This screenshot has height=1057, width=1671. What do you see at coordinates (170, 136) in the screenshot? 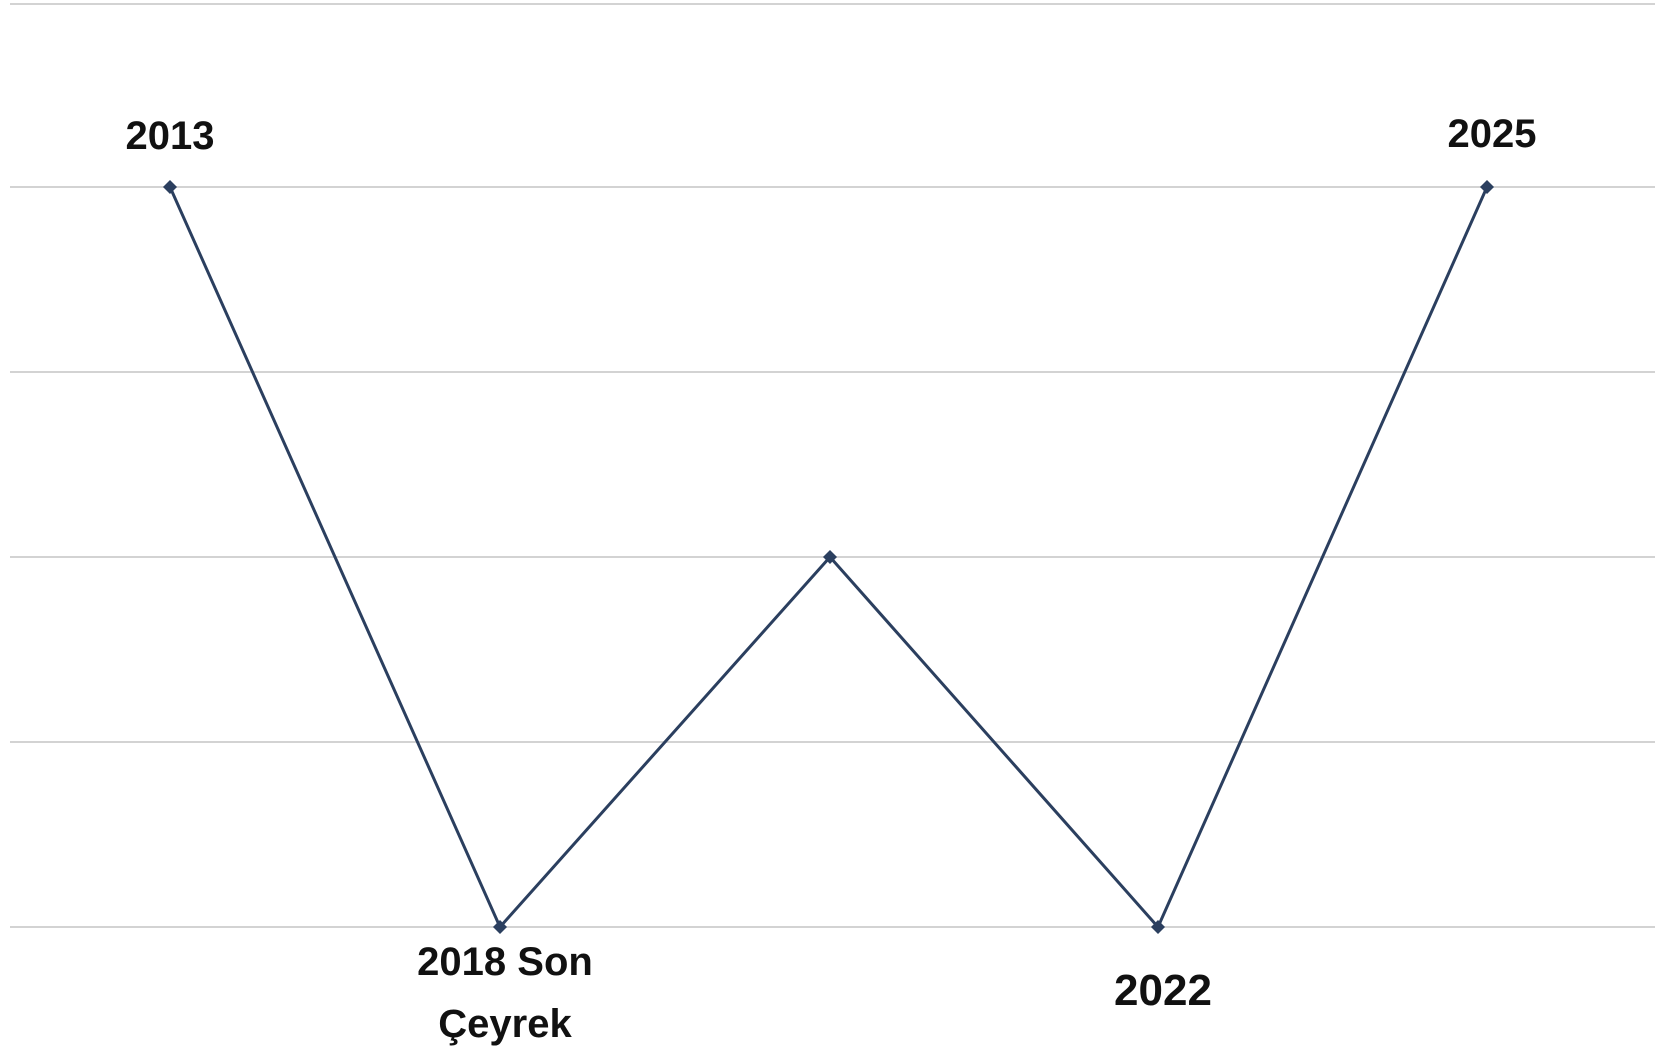
I see `point-label: 2013` at bounding box center [170, 136].